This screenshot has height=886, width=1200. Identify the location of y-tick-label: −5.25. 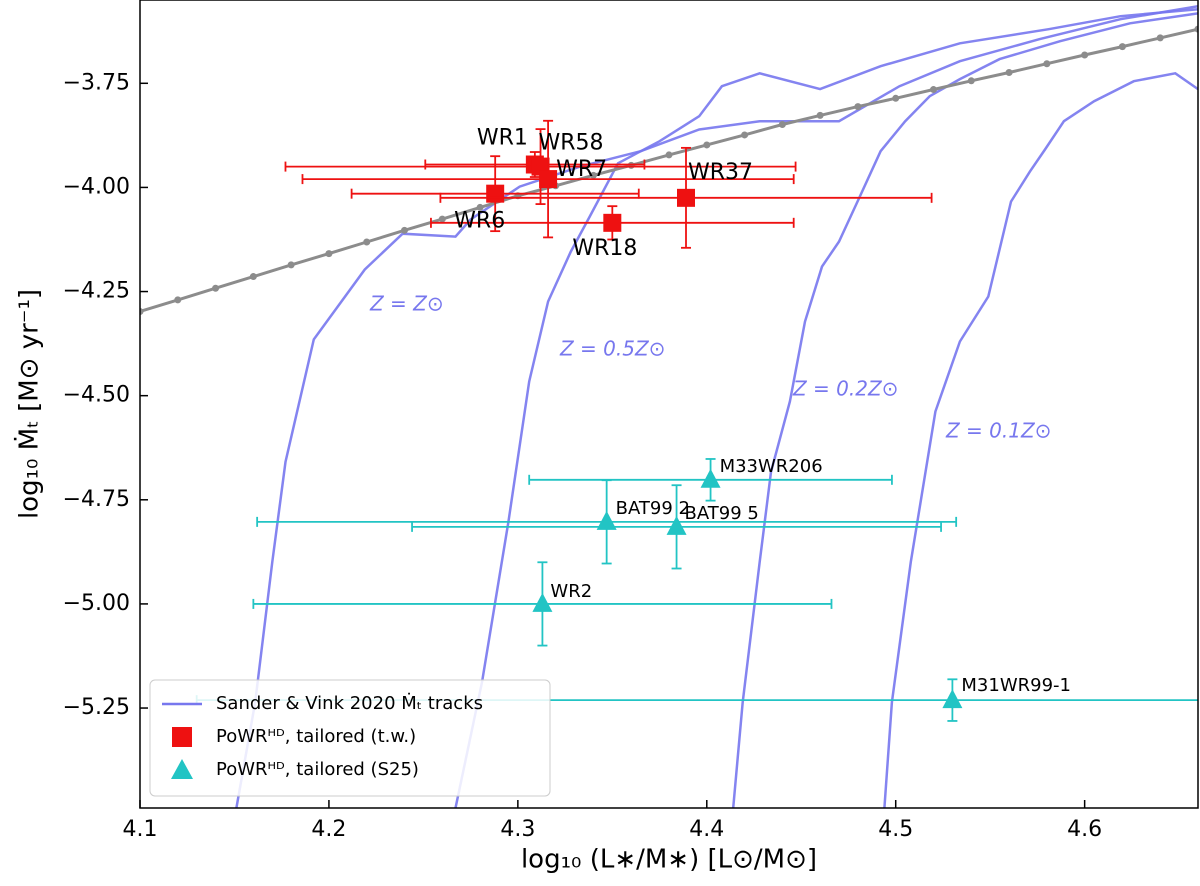
(96, 707).